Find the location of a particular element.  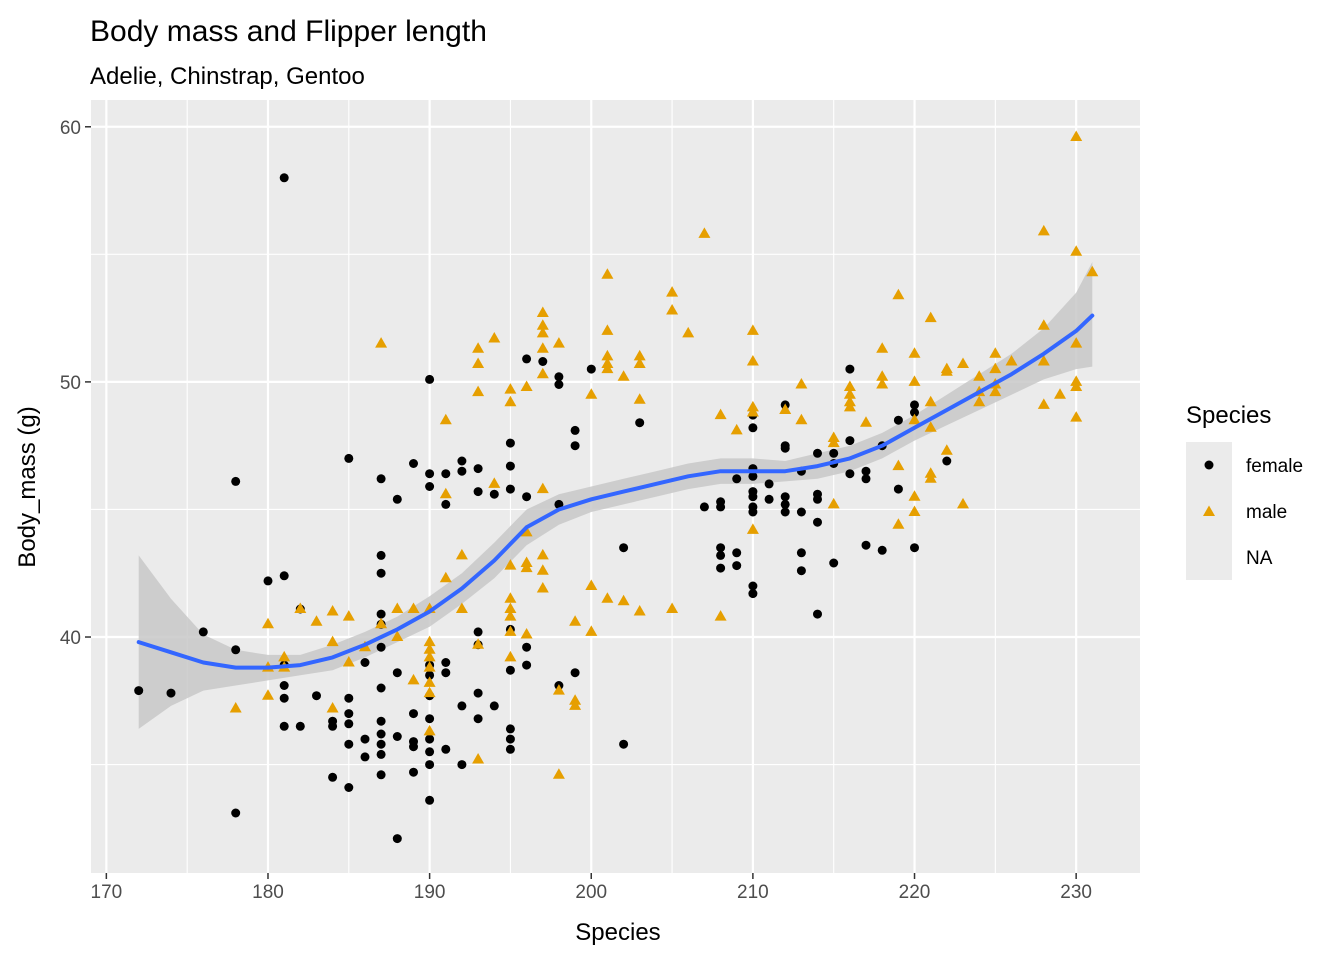

legend-label-na: NA is located at coordinates (1259, 558).